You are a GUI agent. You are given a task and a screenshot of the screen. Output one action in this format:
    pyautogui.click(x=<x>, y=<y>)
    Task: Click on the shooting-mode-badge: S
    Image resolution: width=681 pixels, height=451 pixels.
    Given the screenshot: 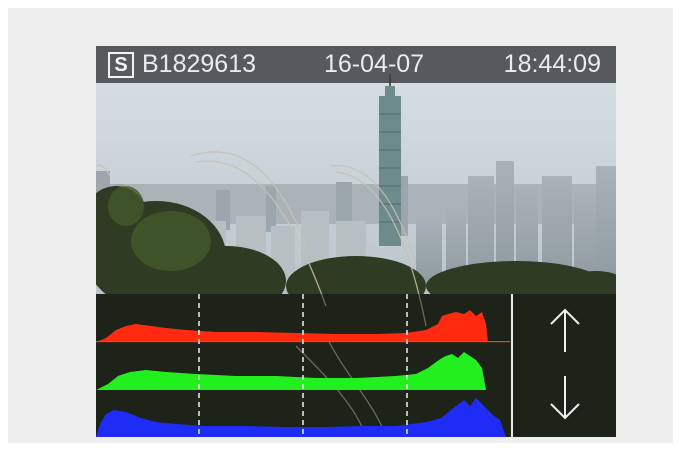 What is the action you would take?
    pyautogui.click(x=121, y=65)
    